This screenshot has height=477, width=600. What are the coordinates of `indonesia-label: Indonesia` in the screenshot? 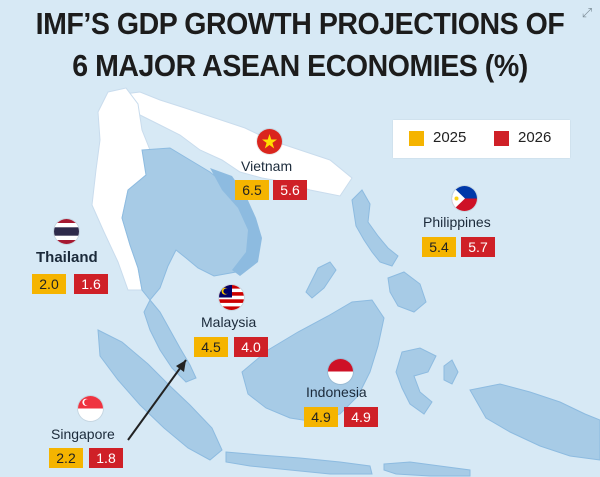 It's located at (336, 392).